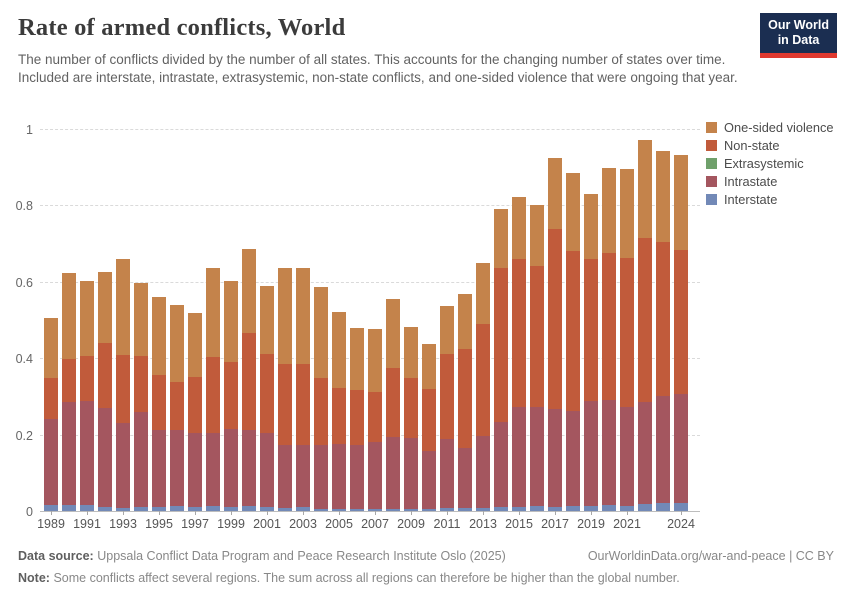 The height and width of the screenshot is (600, 850). Describe the element at coordinates (375, 524) in the screenshot. I see `x-axis-label: 2007` at that location.